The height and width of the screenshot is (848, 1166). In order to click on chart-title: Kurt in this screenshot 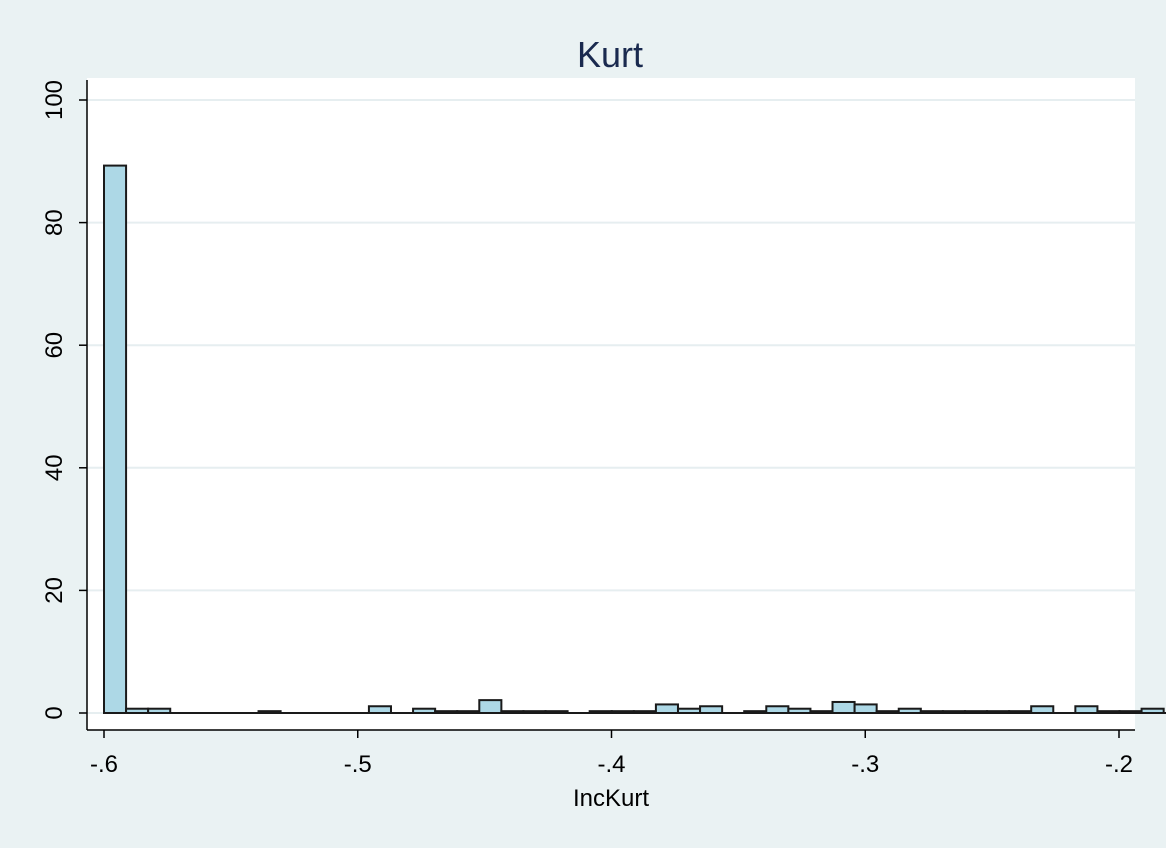, I will do `click(610, 54)`.